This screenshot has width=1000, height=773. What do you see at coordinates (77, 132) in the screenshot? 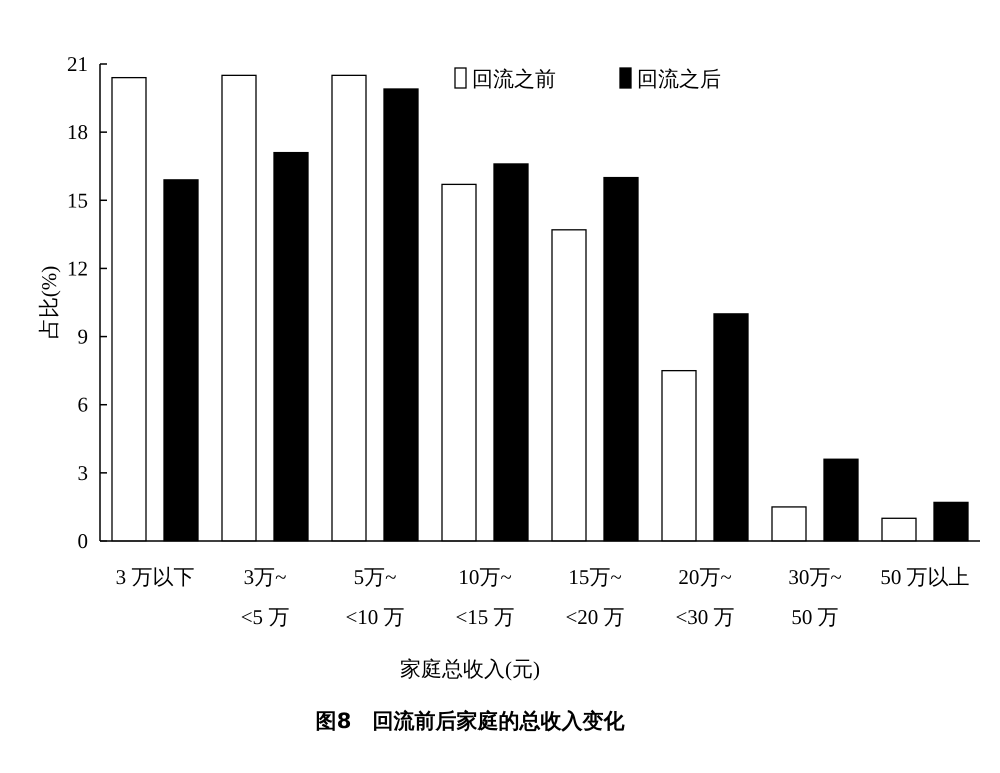
I see `y-tick-label: 18` at bounding box center [77, 132].